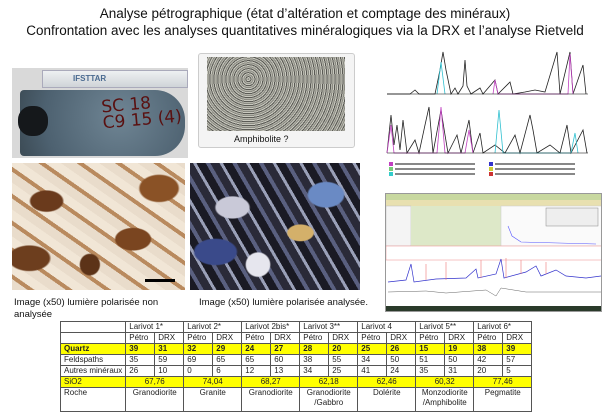 Image resolution: width=610 pixels, height=412 pixels. I want to click on row-label: Autres minéraux, so click(93, 371).